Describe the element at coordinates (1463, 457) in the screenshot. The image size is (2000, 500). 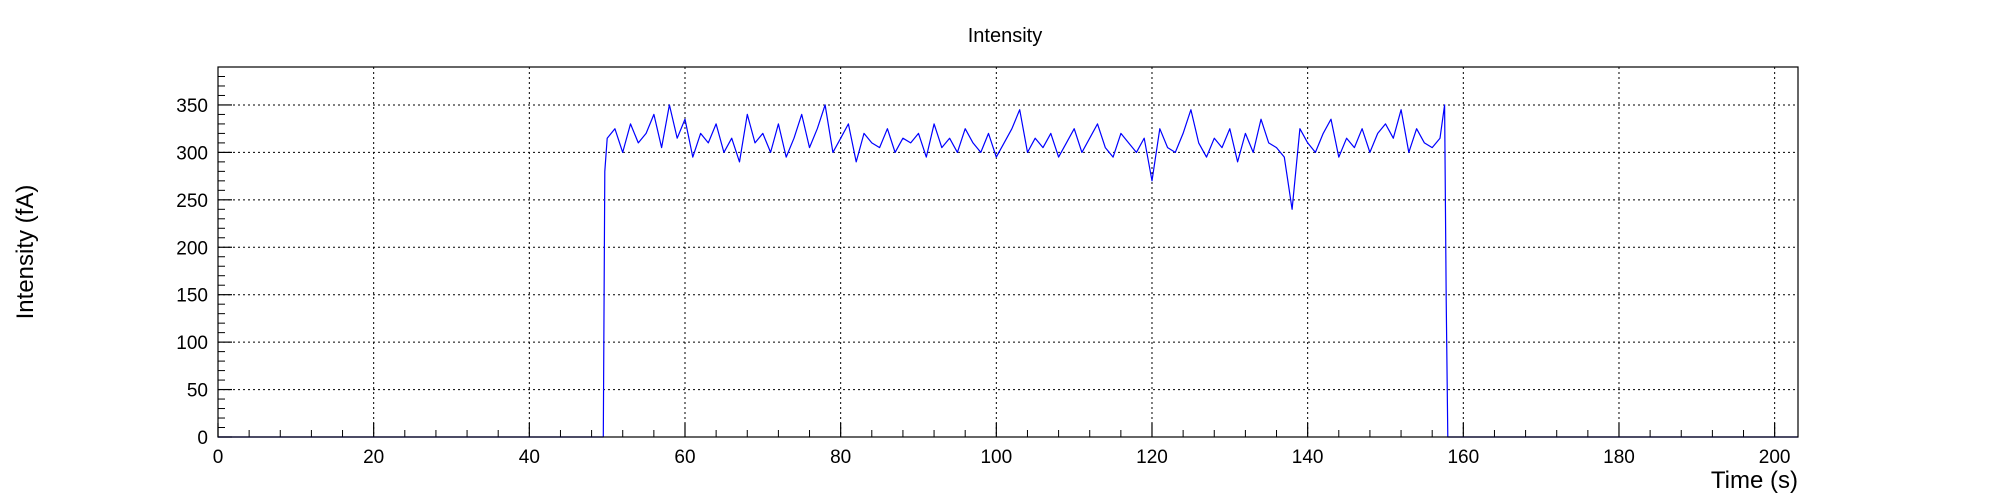
I see `x-tick-label: 160` at that location.